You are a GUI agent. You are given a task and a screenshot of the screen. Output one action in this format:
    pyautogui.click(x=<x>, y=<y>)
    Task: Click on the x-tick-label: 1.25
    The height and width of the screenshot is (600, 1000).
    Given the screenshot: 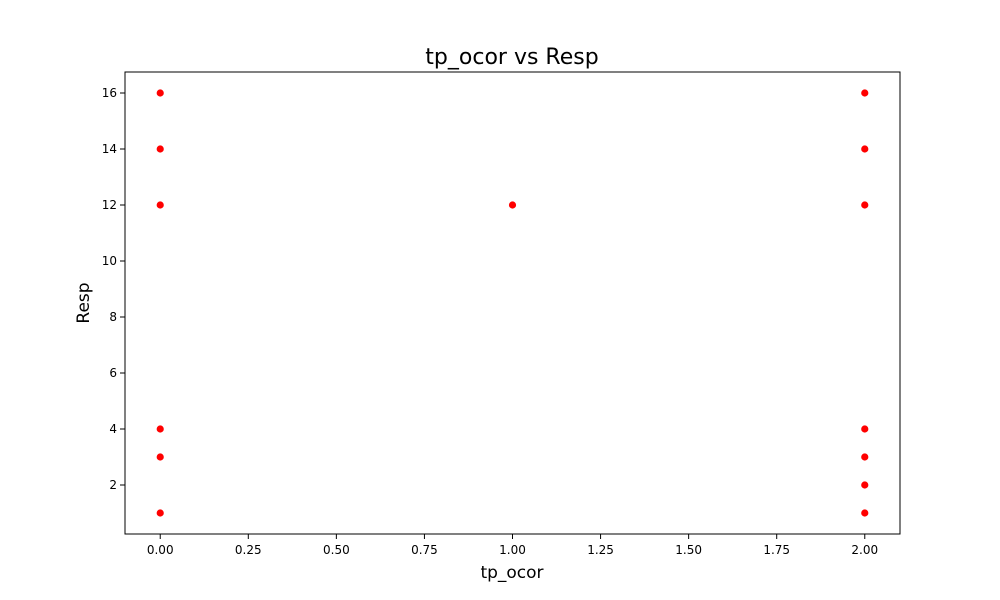 What is the action you would take?
    pyautogui.click(x=600, y=550)
    